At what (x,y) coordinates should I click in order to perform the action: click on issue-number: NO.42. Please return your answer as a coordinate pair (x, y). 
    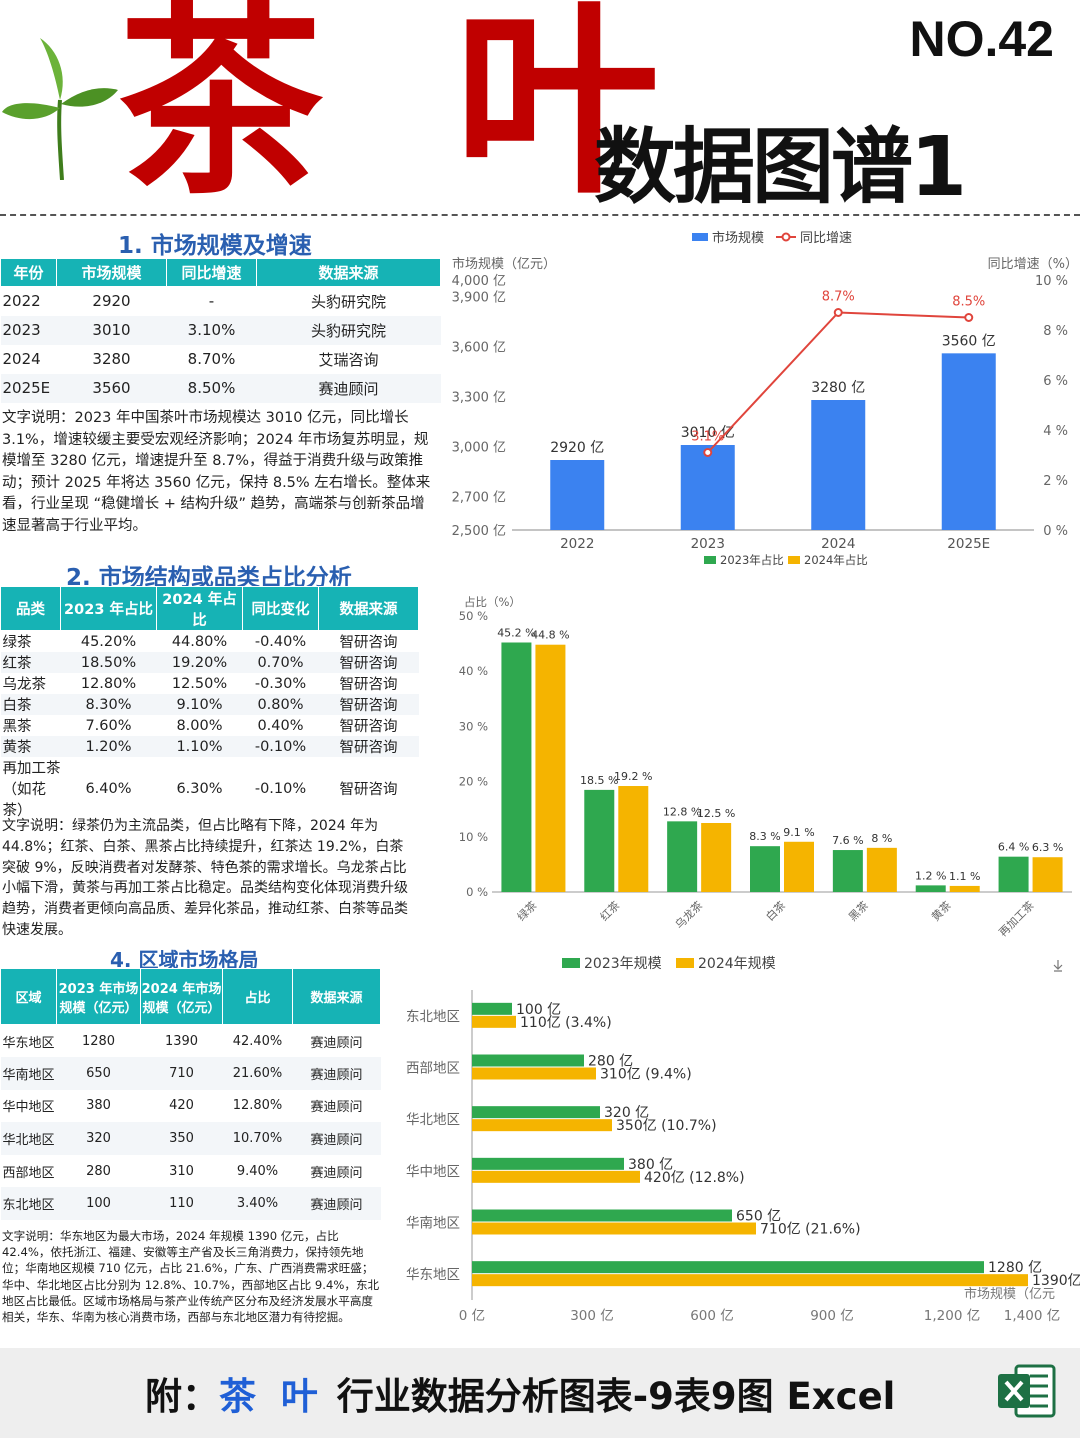
    Looking at the image, I should click on (981, 39).